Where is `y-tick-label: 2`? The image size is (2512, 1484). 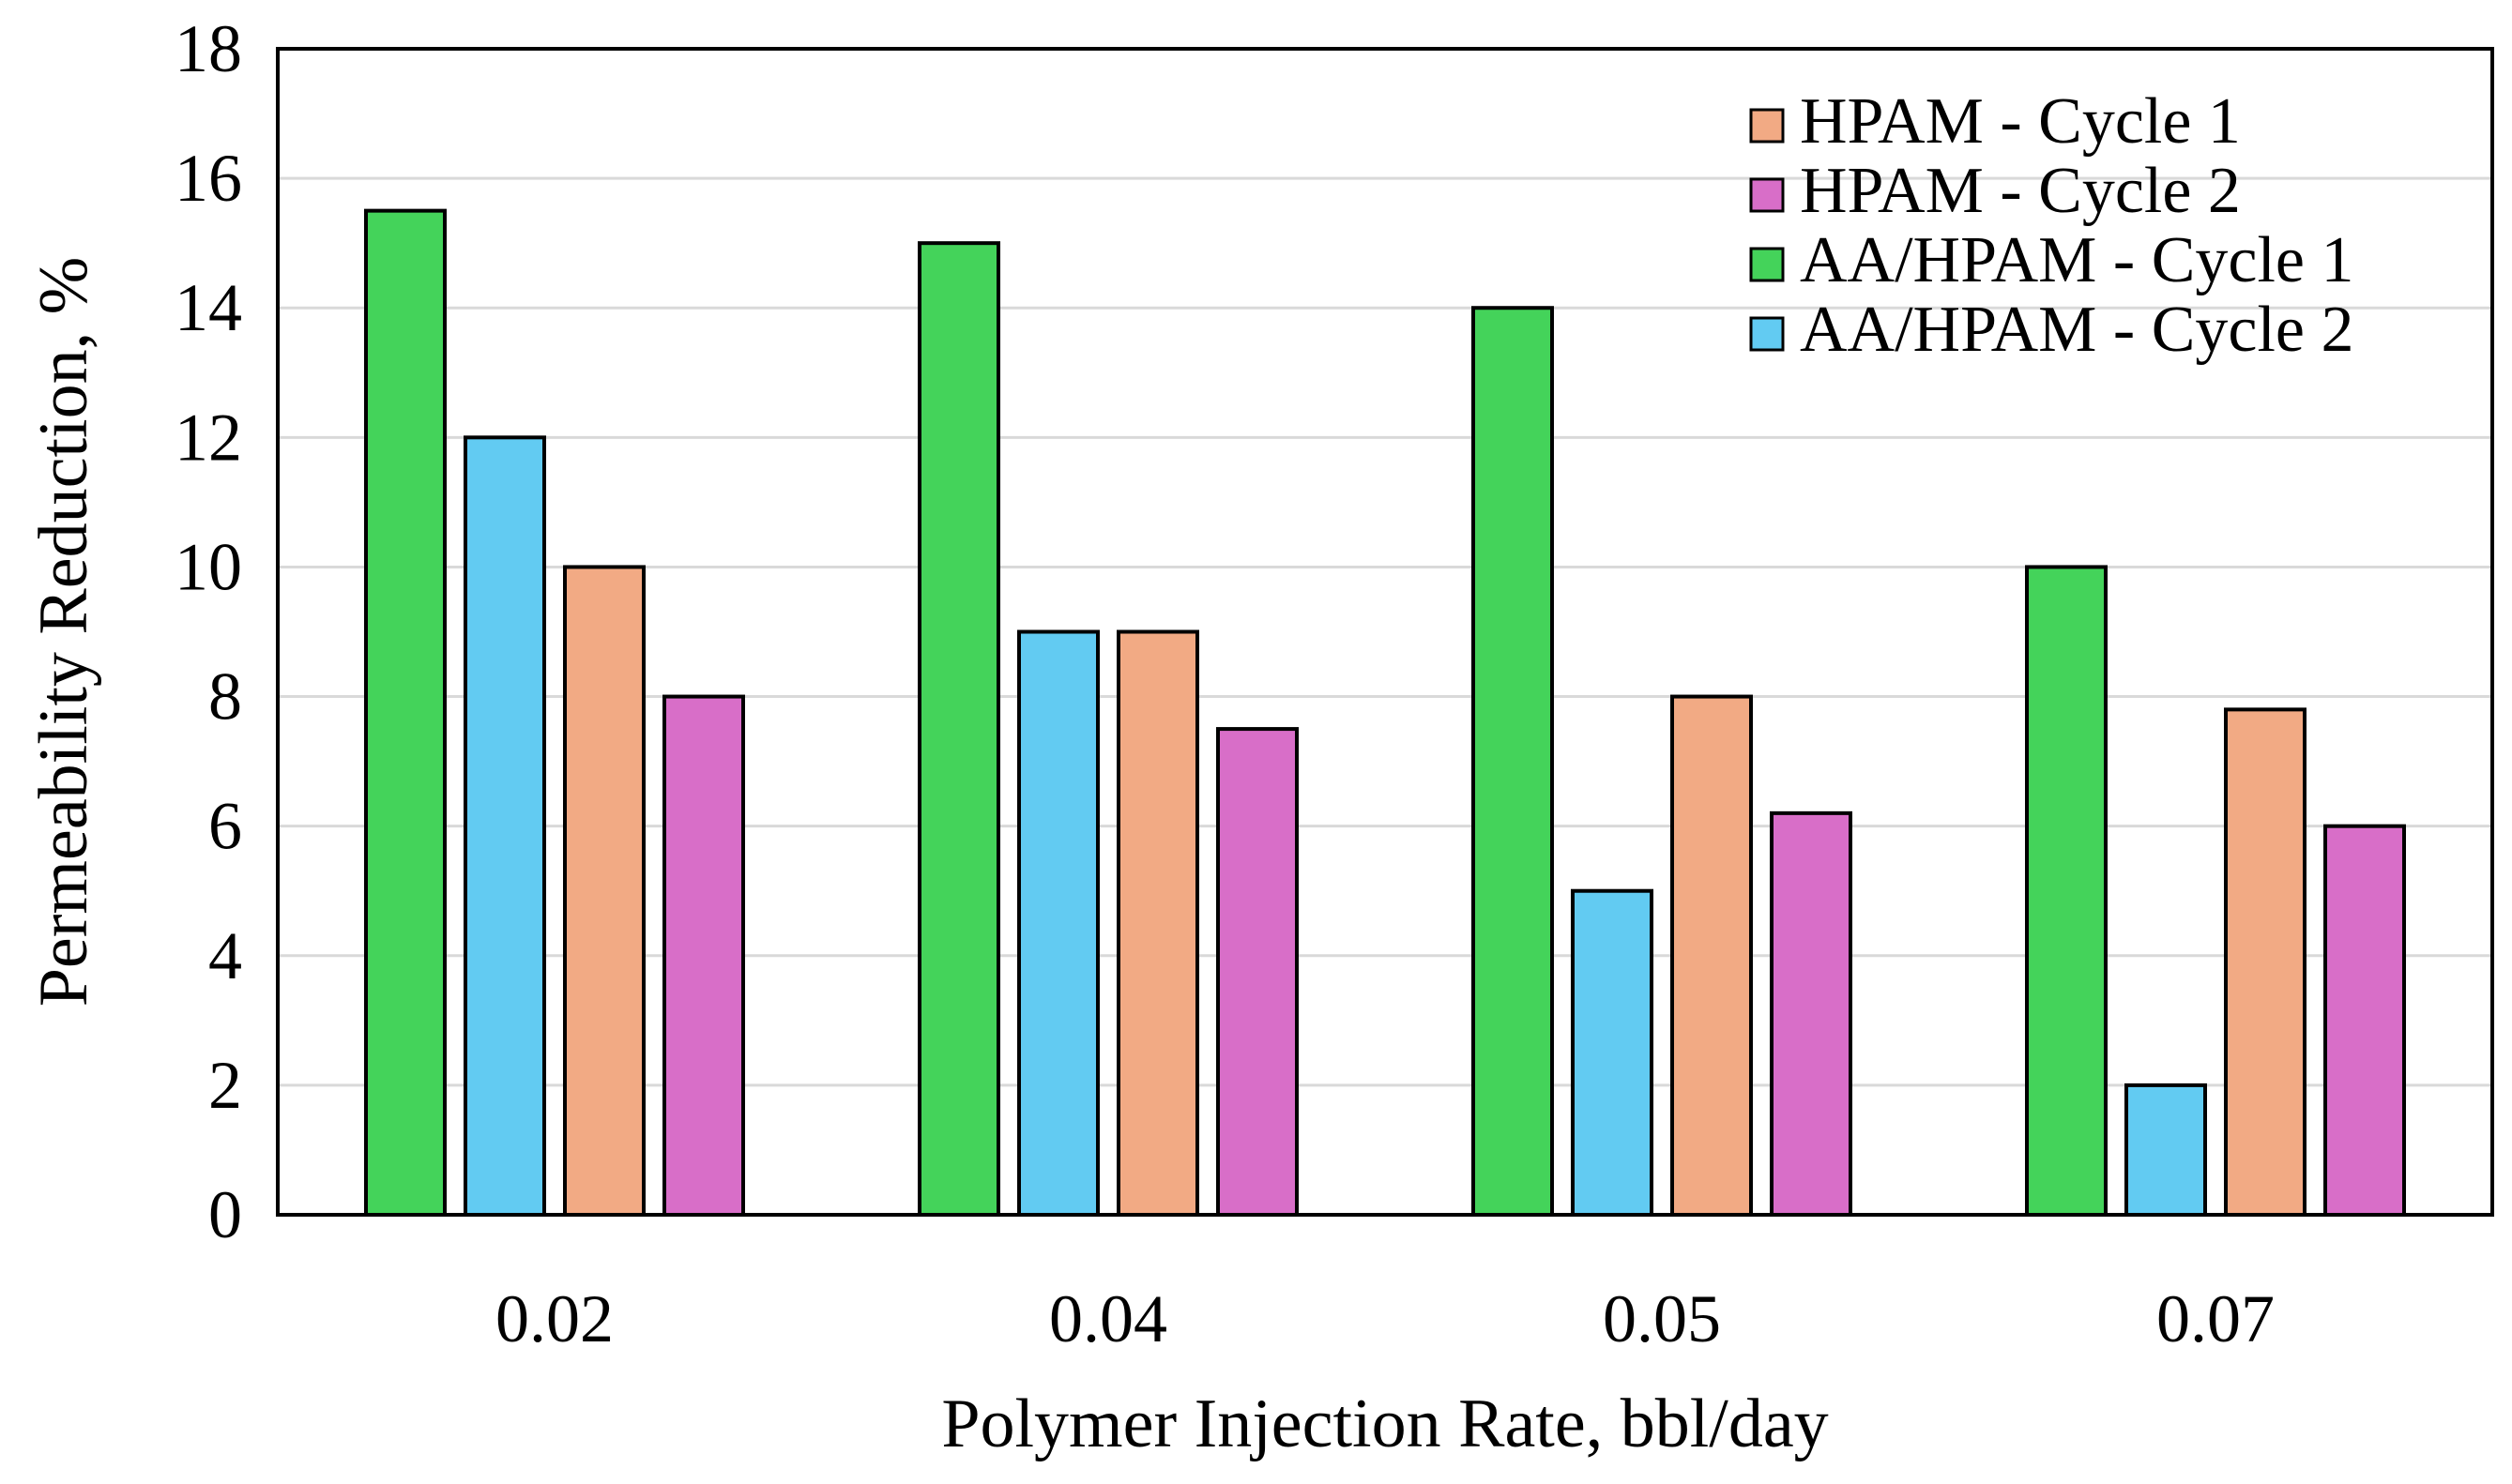 y-tick-label: 2 is located at coordinates (225, 1085).